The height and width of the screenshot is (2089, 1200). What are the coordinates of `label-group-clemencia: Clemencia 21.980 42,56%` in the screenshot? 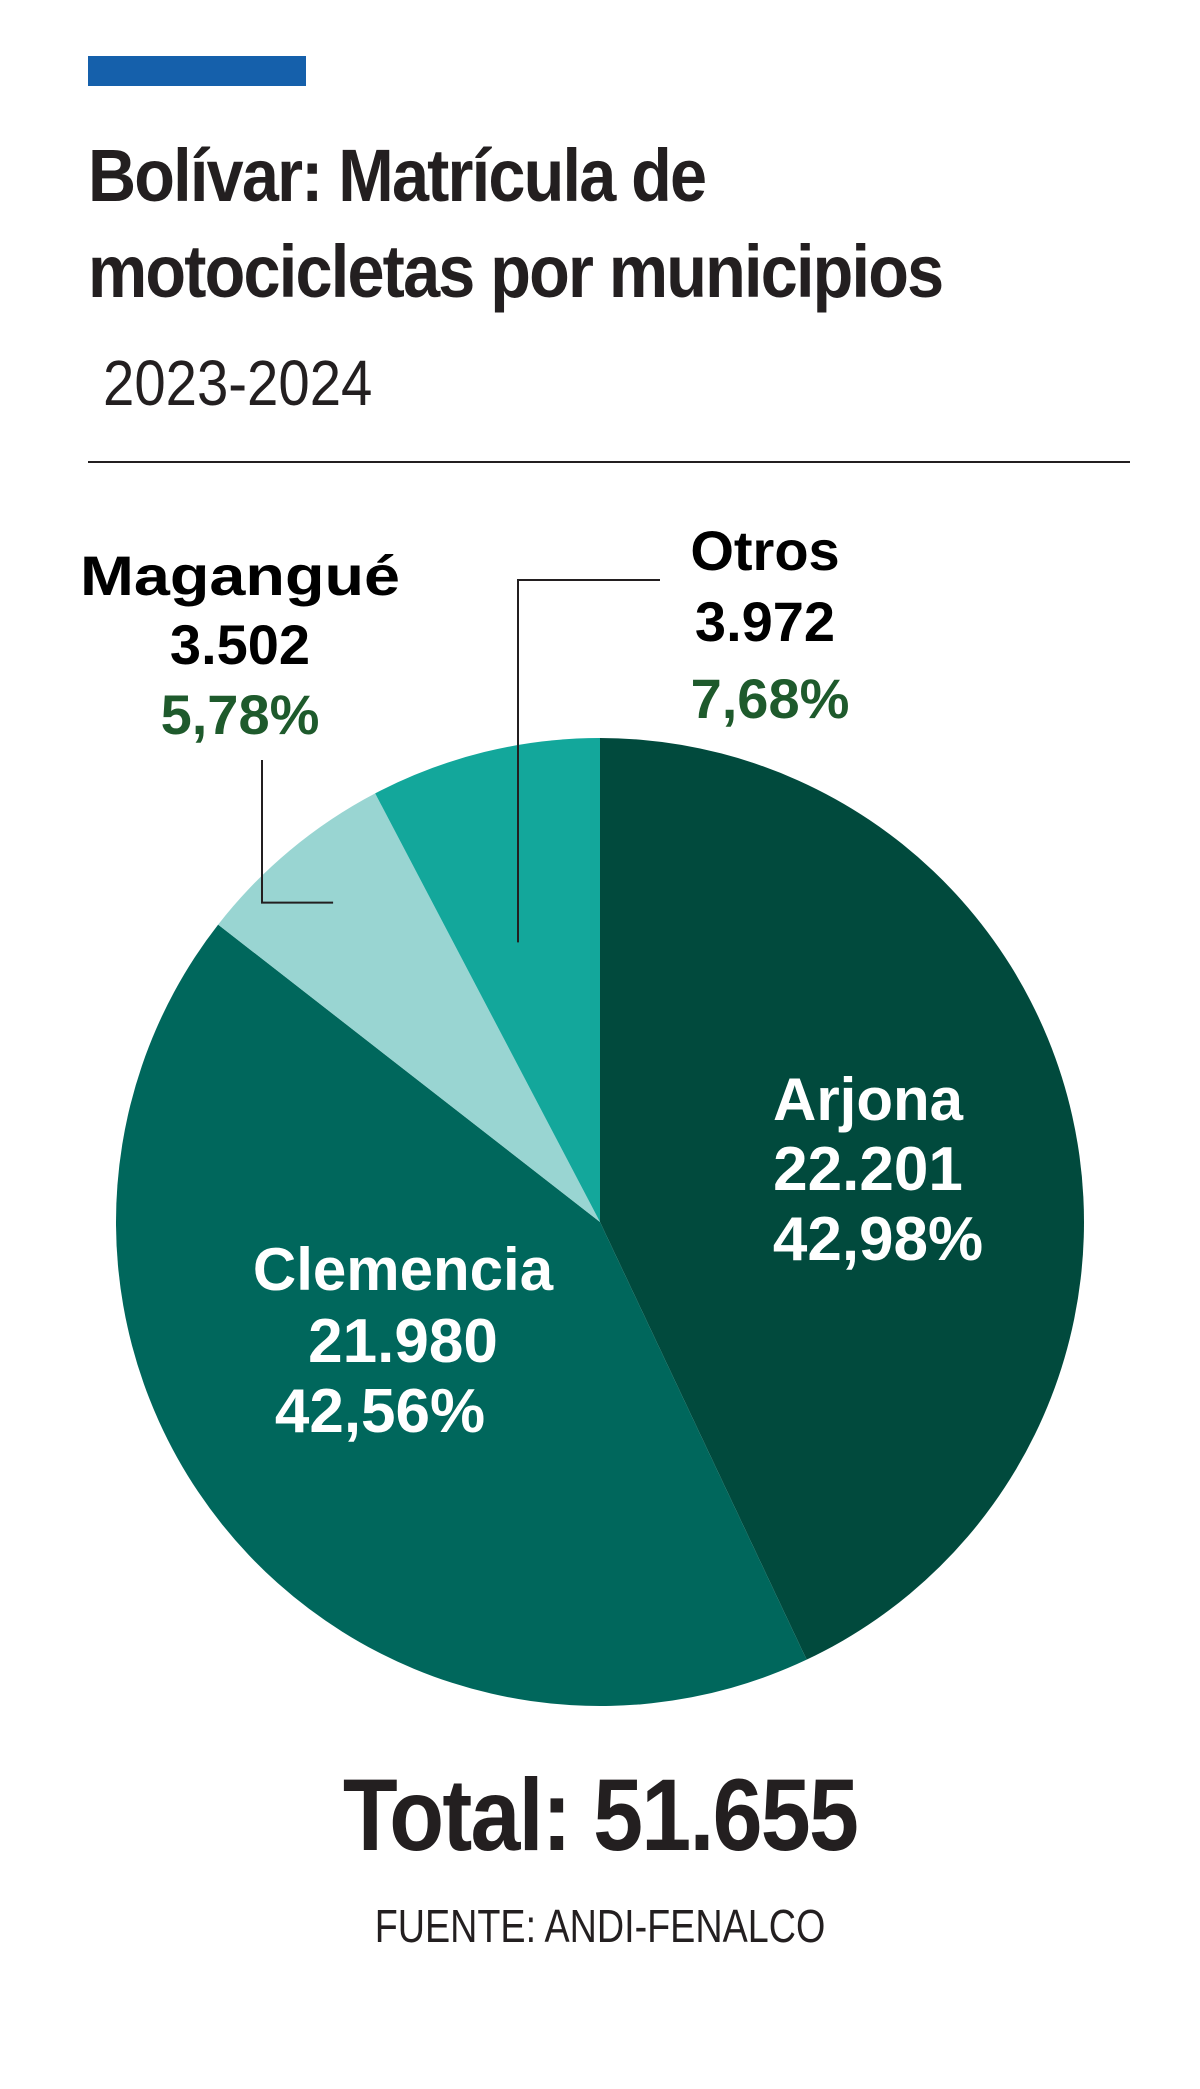 It's located at (403, 1341).